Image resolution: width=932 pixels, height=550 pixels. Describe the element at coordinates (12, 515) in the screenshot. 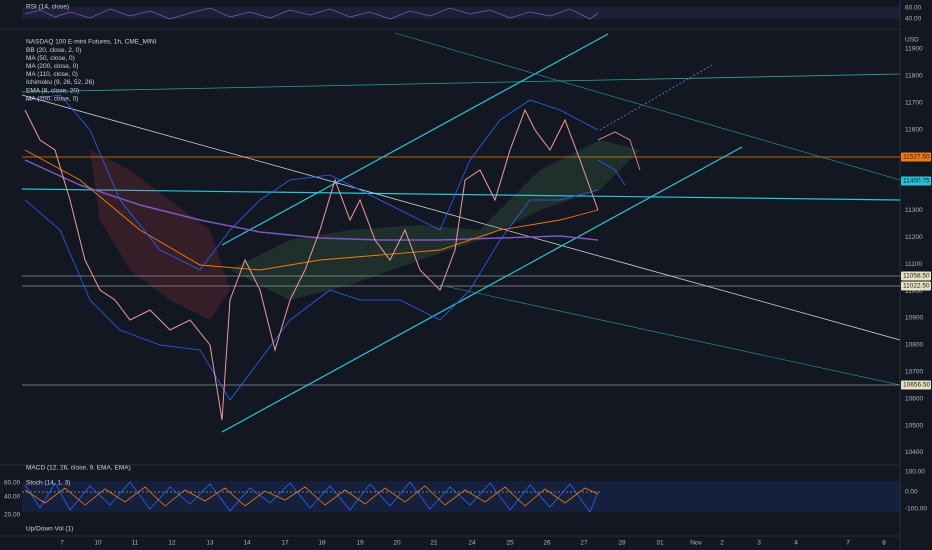

I see `left-axis-label: 20.00` at that location.